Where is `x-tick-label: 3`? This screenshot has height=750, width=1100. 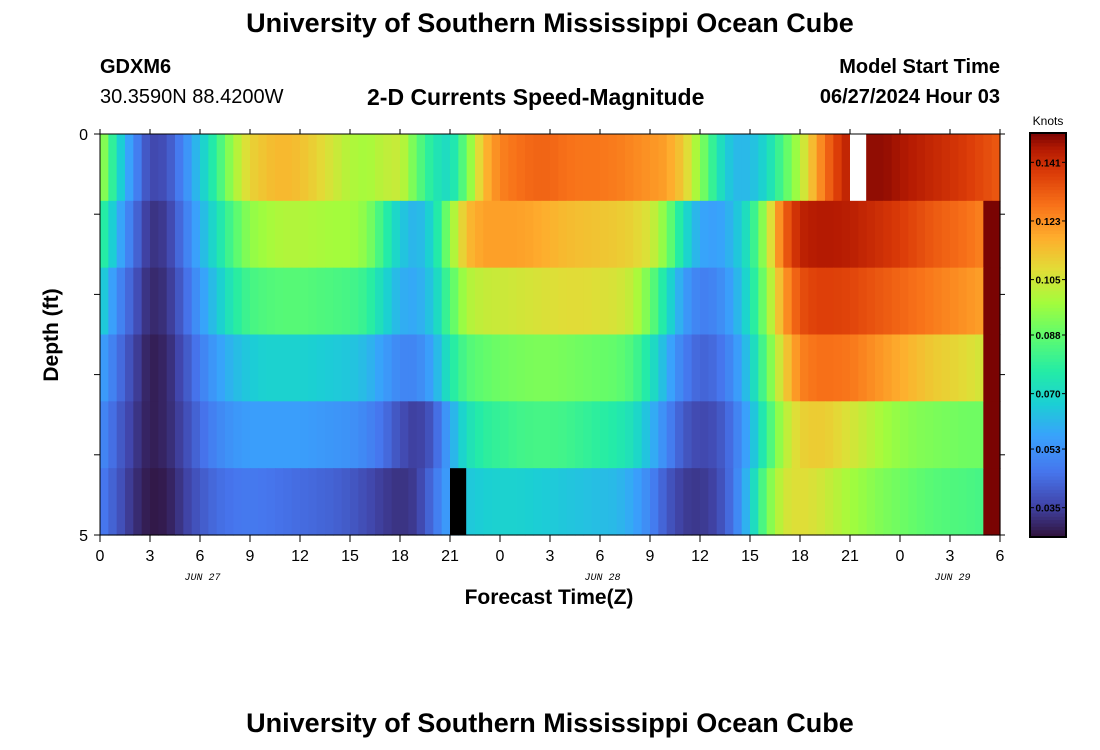
x-tick-label: 3 is located at coordinates (550, 556).